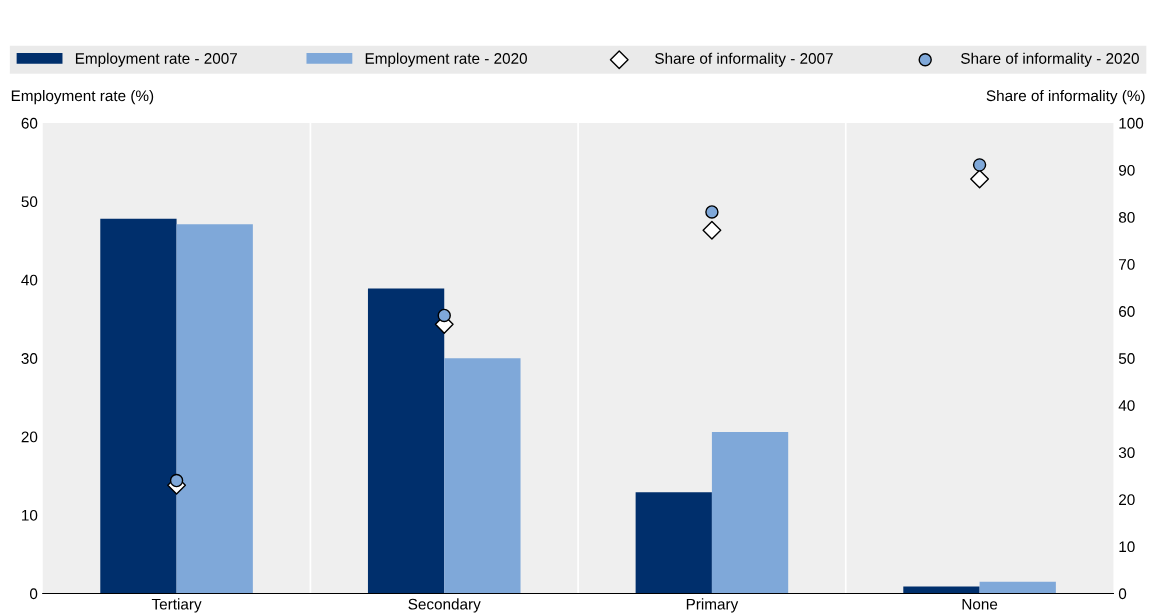  I want to click on x-tick-label: Primary, so click(712, 605).